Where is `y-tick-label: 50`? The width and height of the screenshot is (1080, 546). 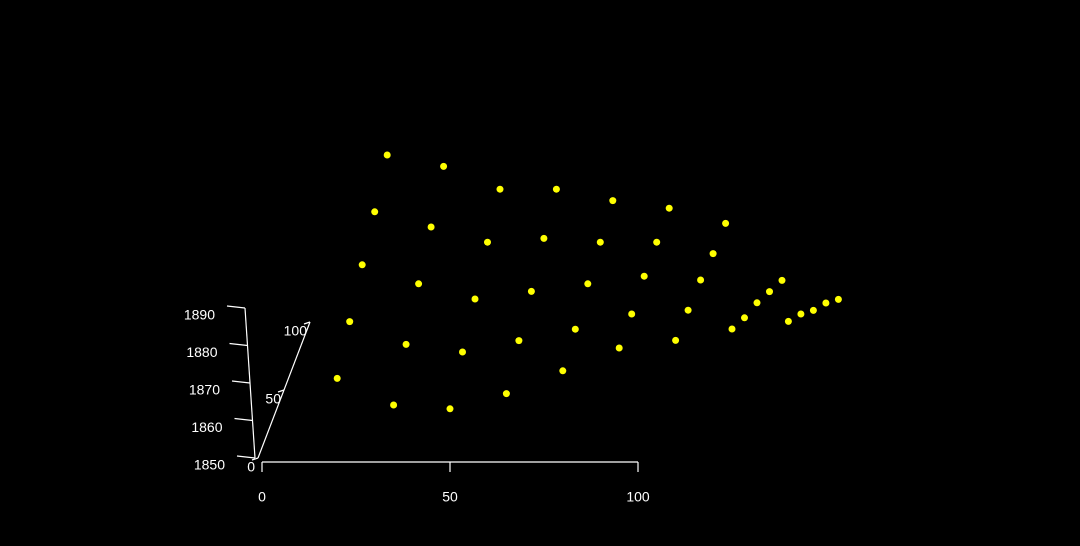
y-tick-label: 50 is located at coordinates (273, 399).